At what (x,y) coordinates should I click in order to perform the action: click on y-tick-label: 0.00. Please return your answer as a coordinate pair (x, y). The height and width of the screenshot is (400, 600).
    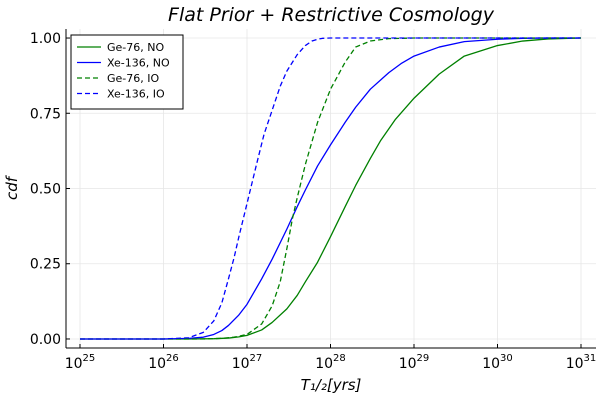
    Looking at the image, I should click on (45, 340).